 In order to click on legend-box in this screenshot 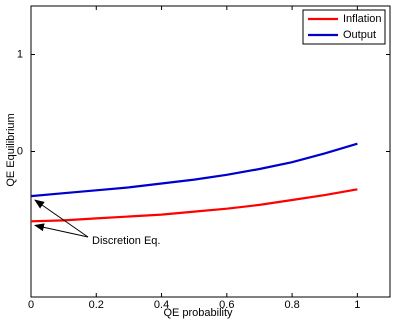, I will do `click(344, 27)`.